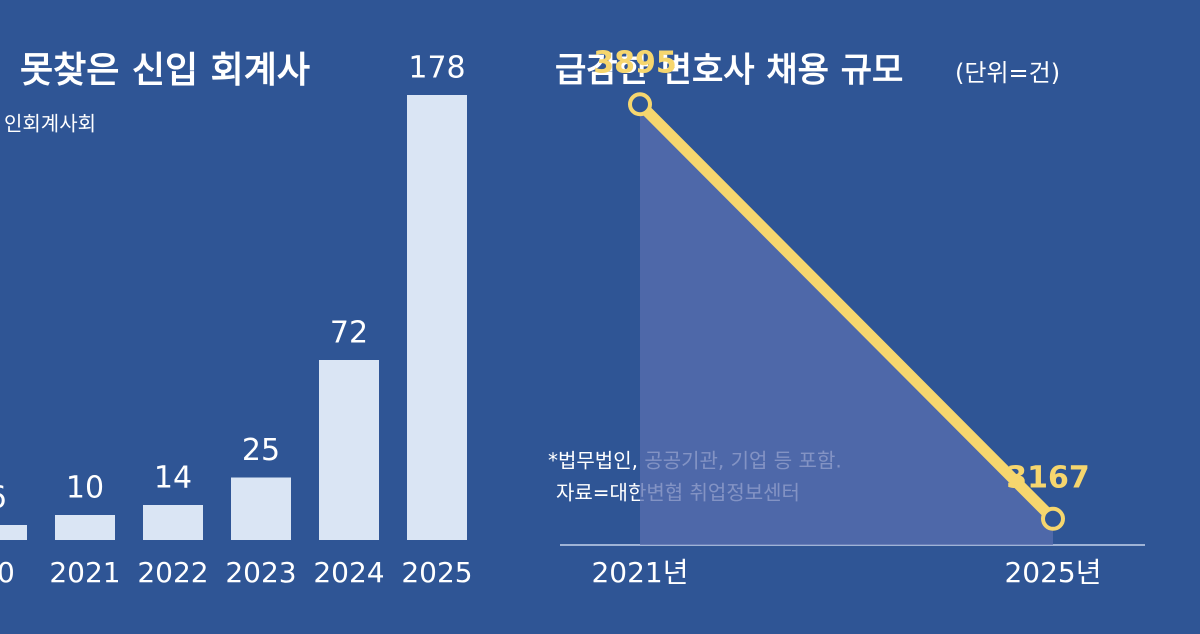 The image size is (1200, 634). I want to click on value-label: 178, so click(436, 68).